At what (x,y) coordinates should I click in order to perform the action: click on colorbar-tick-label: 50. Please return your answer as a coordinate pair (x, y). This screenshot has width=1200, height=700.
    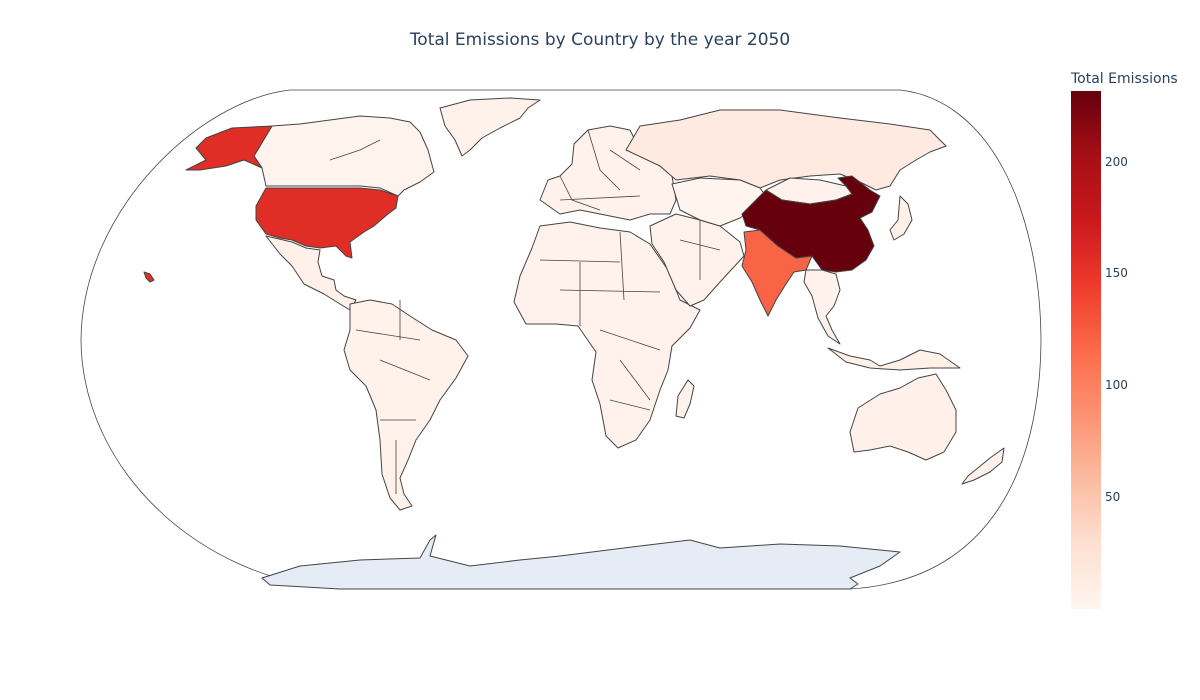
    Looking at the image, I should click on (1112, 497).